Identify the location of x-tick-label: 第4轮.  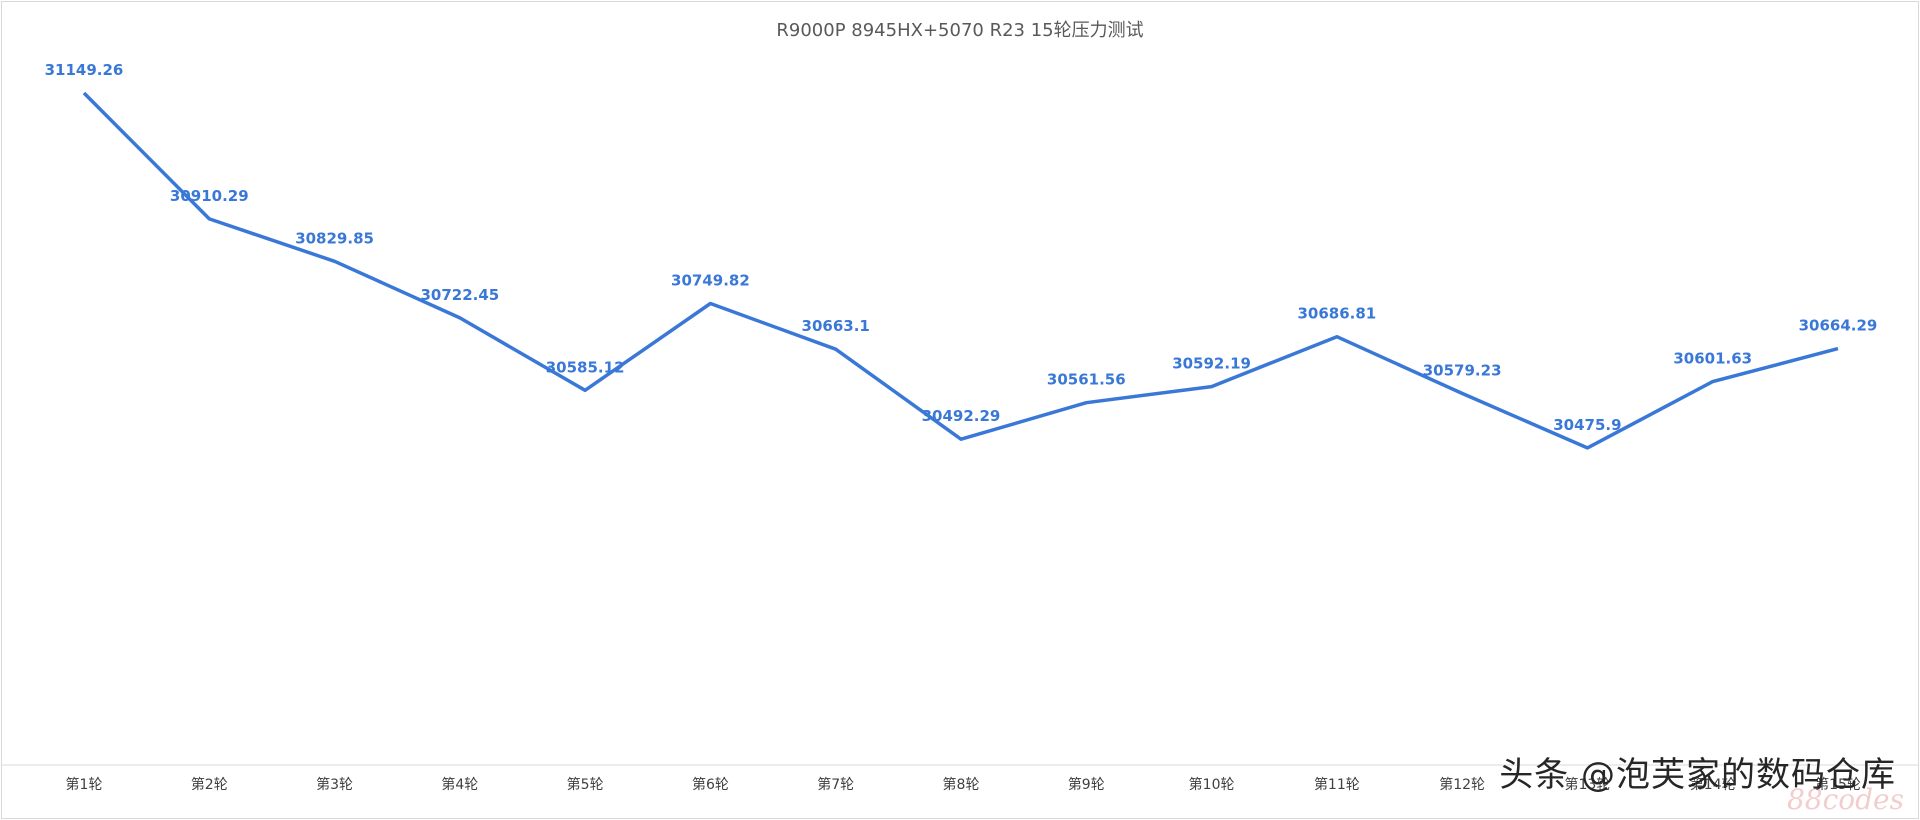
(459, 784).